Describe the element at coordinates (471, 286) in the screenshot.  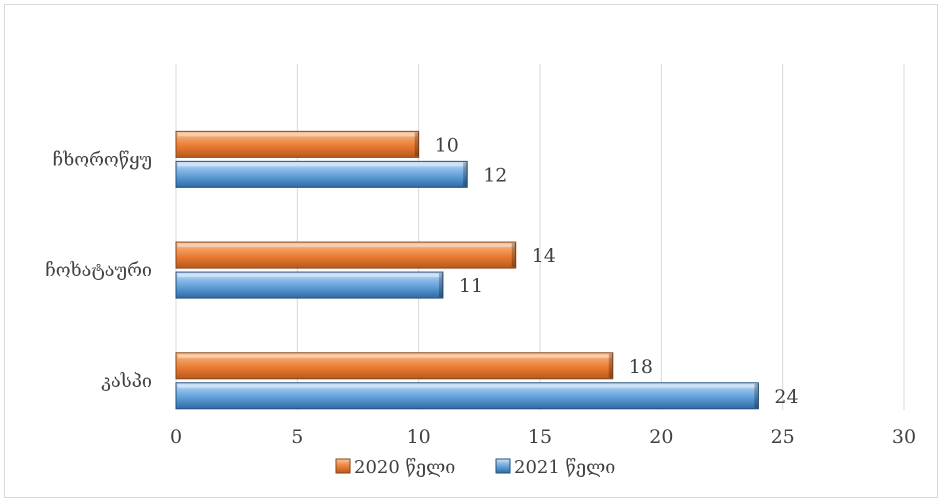
I see `data-label: 11` at that location.